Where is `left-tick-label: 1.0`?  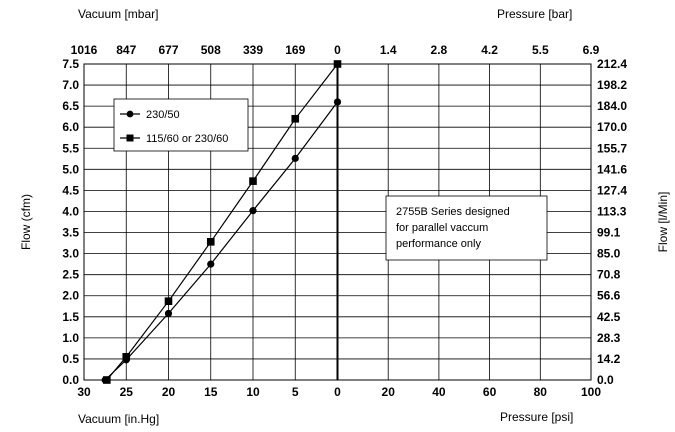 left-tick-label: 1.0 is located at coordinates (70, 338).